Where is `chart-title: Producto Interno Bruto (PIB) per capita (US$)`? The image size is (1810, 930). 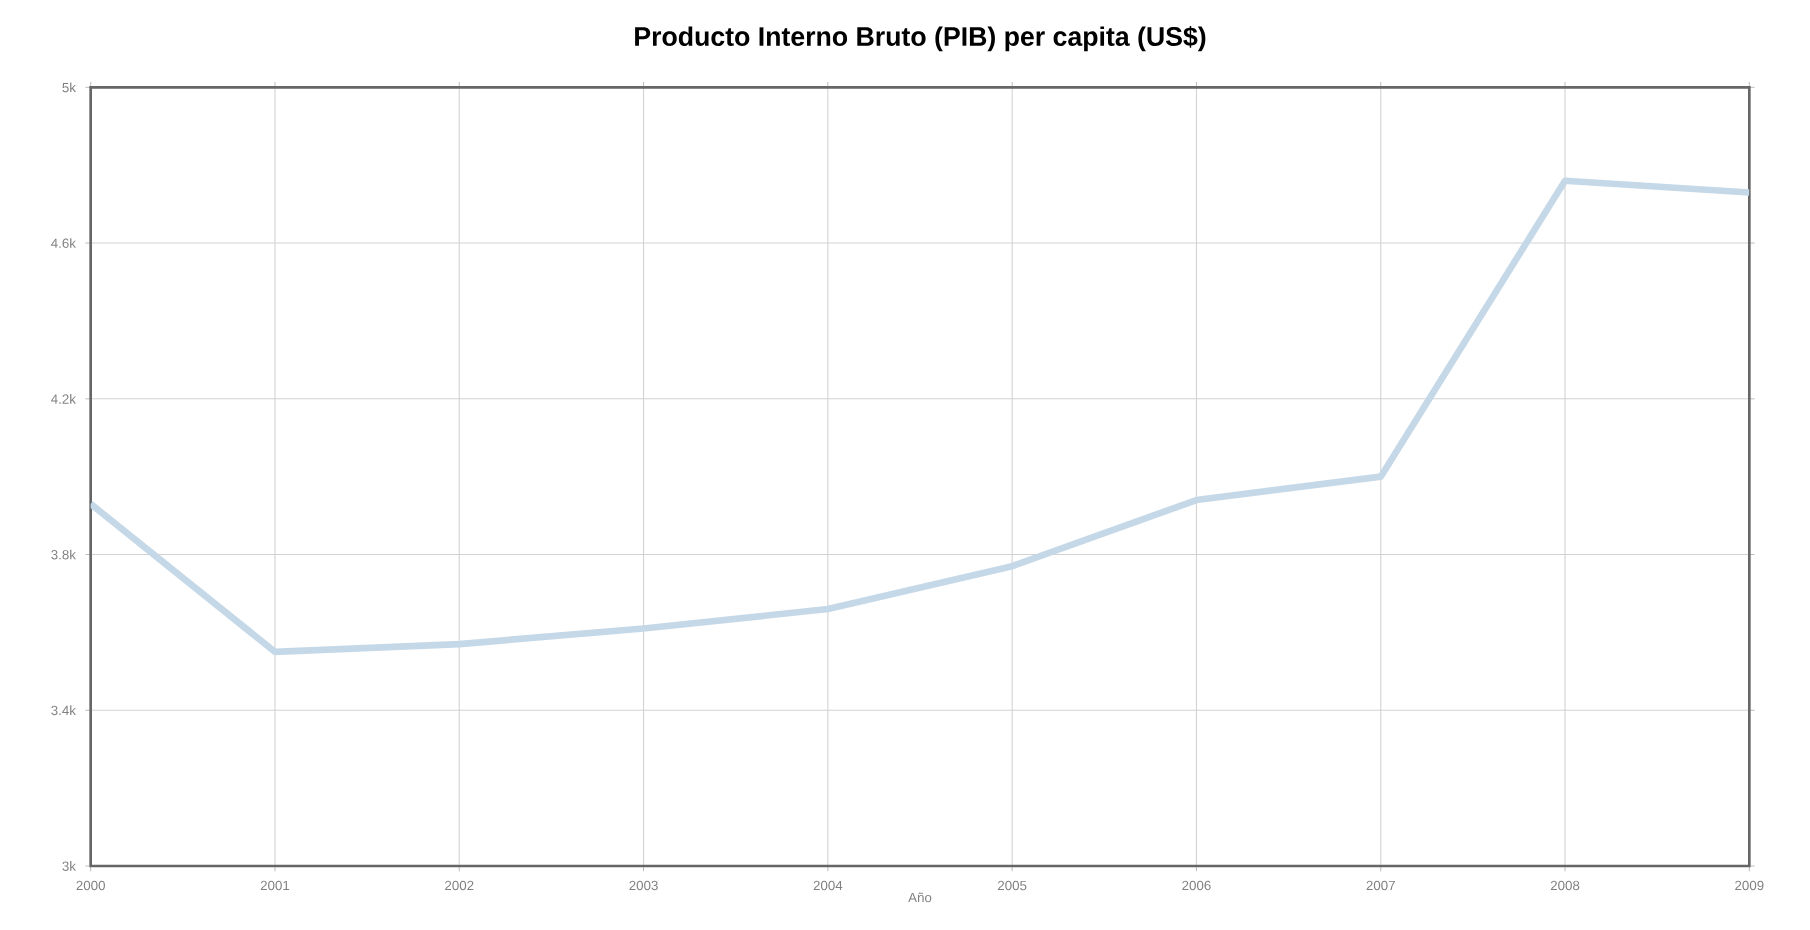 chart-title: Producto Interno Bruto (PIB) per capita (US$) is located at coordinates (920, 38).